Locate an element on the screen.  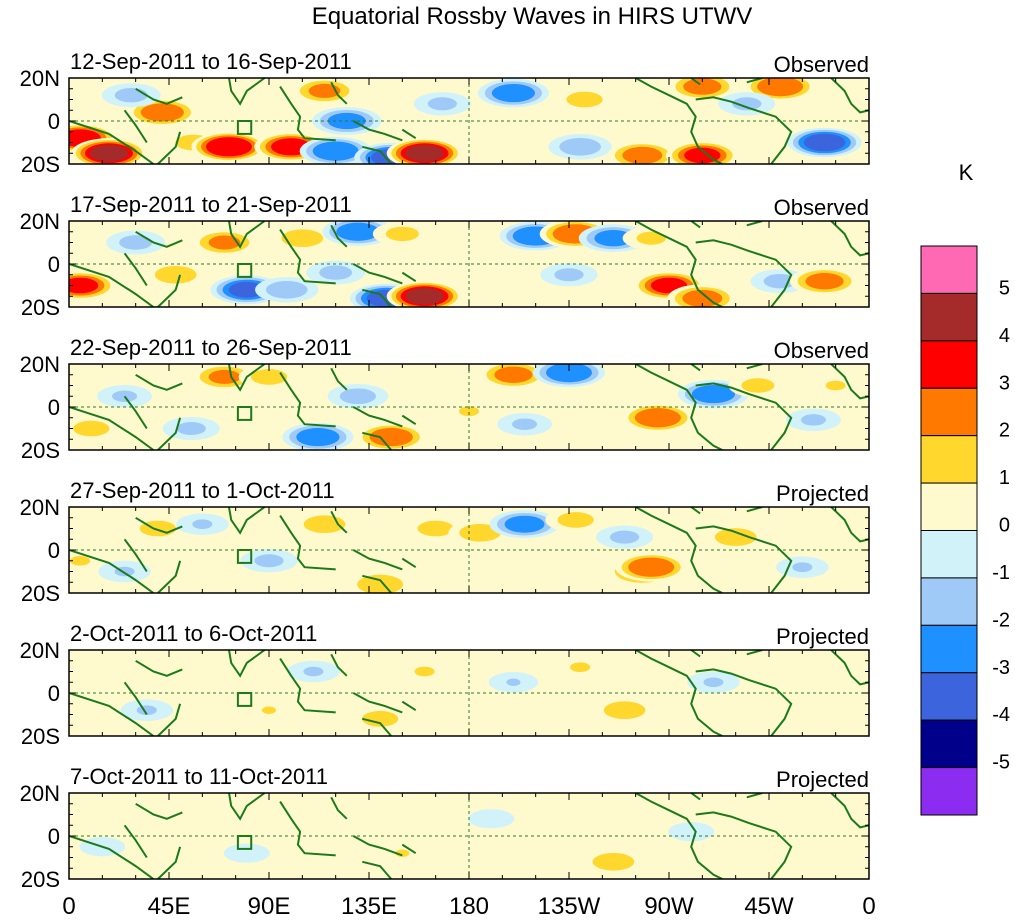
panel-ticks is located at coordinates (469, 121).